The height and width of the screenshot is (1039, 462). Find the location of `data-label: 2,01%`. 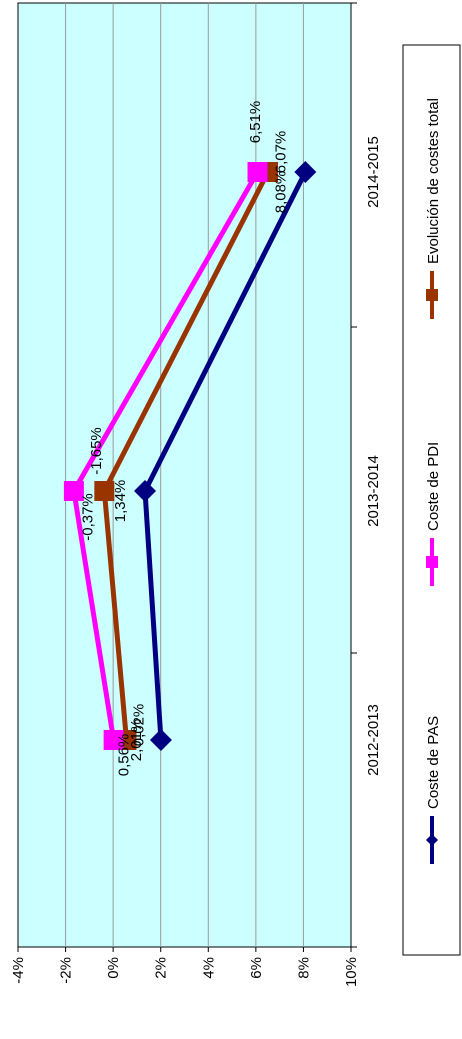

data-label: 2,01% is located at coordinates (136, 740).